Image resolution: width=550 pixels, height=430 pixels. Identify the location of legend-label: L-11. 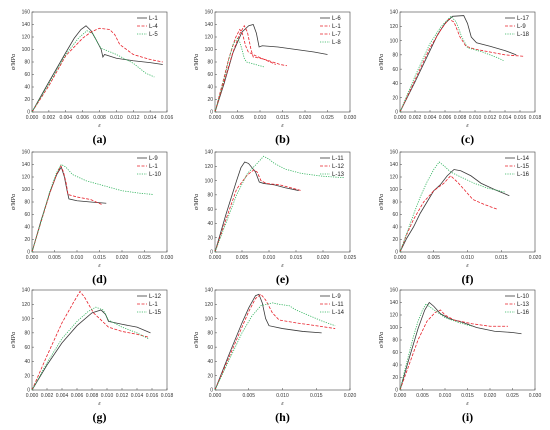
(338, 159).